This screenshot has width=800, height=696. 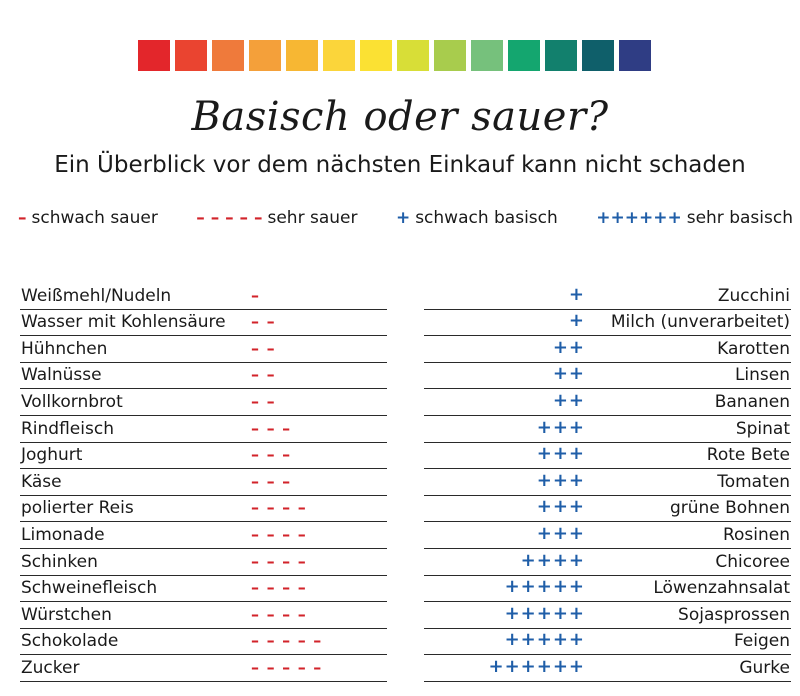 What do you see at coordinates (123, 322) in the screenshot?
I see `food-name: Wasser mit Kohlensäure` at bounding box center [123, 322].